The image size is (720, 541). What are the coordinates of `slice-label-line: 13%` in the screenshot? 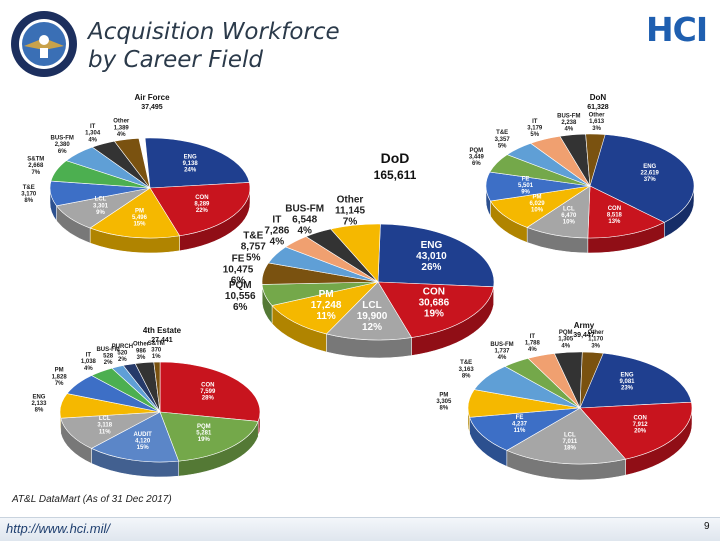 It's located at (614, 222).